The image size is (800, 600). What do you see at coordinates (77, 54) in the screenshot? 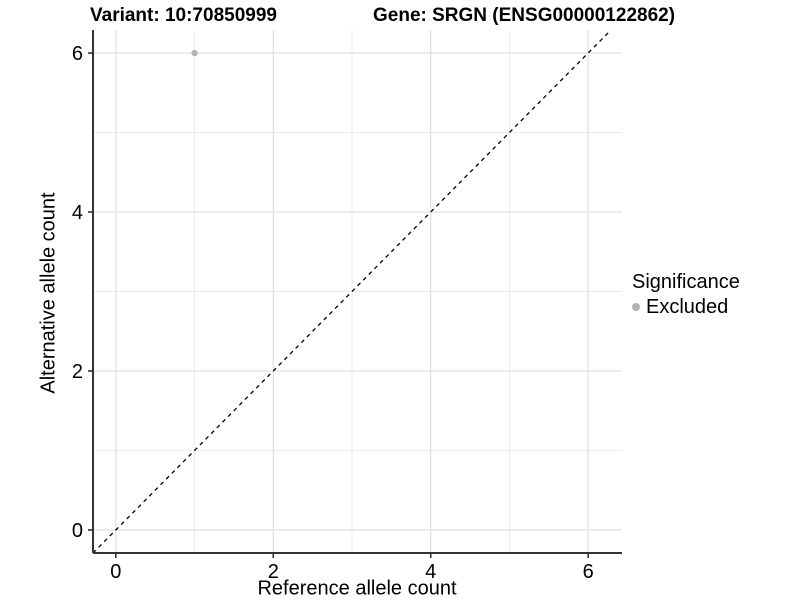
I see `y-tick-label: 6` at bounding box center [77, 54].